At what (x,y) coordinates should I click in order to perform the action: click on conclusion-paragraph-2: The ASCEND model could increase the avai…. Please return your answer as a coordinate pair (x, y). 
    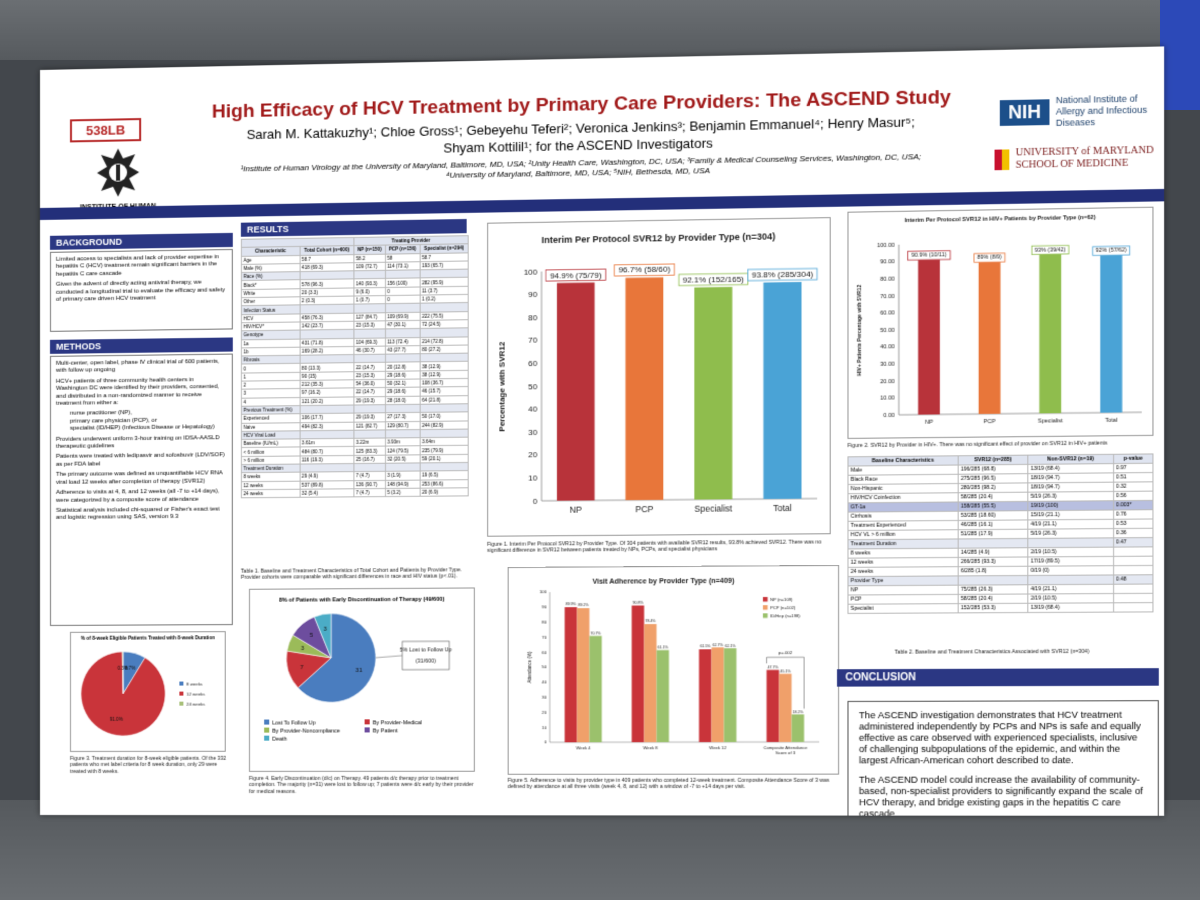
    Looking at the image, I should click on (1003, 795).